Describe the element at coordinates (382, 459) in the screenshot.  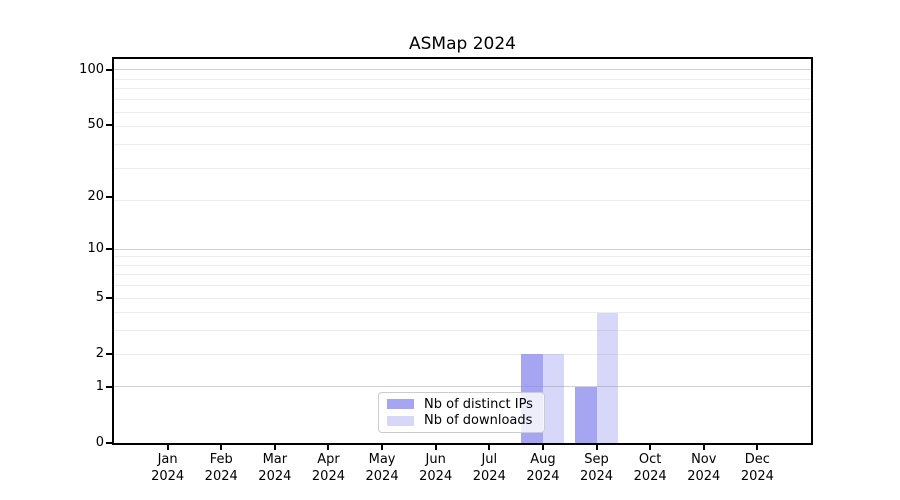
I see `x-tick-month: May` at that location.